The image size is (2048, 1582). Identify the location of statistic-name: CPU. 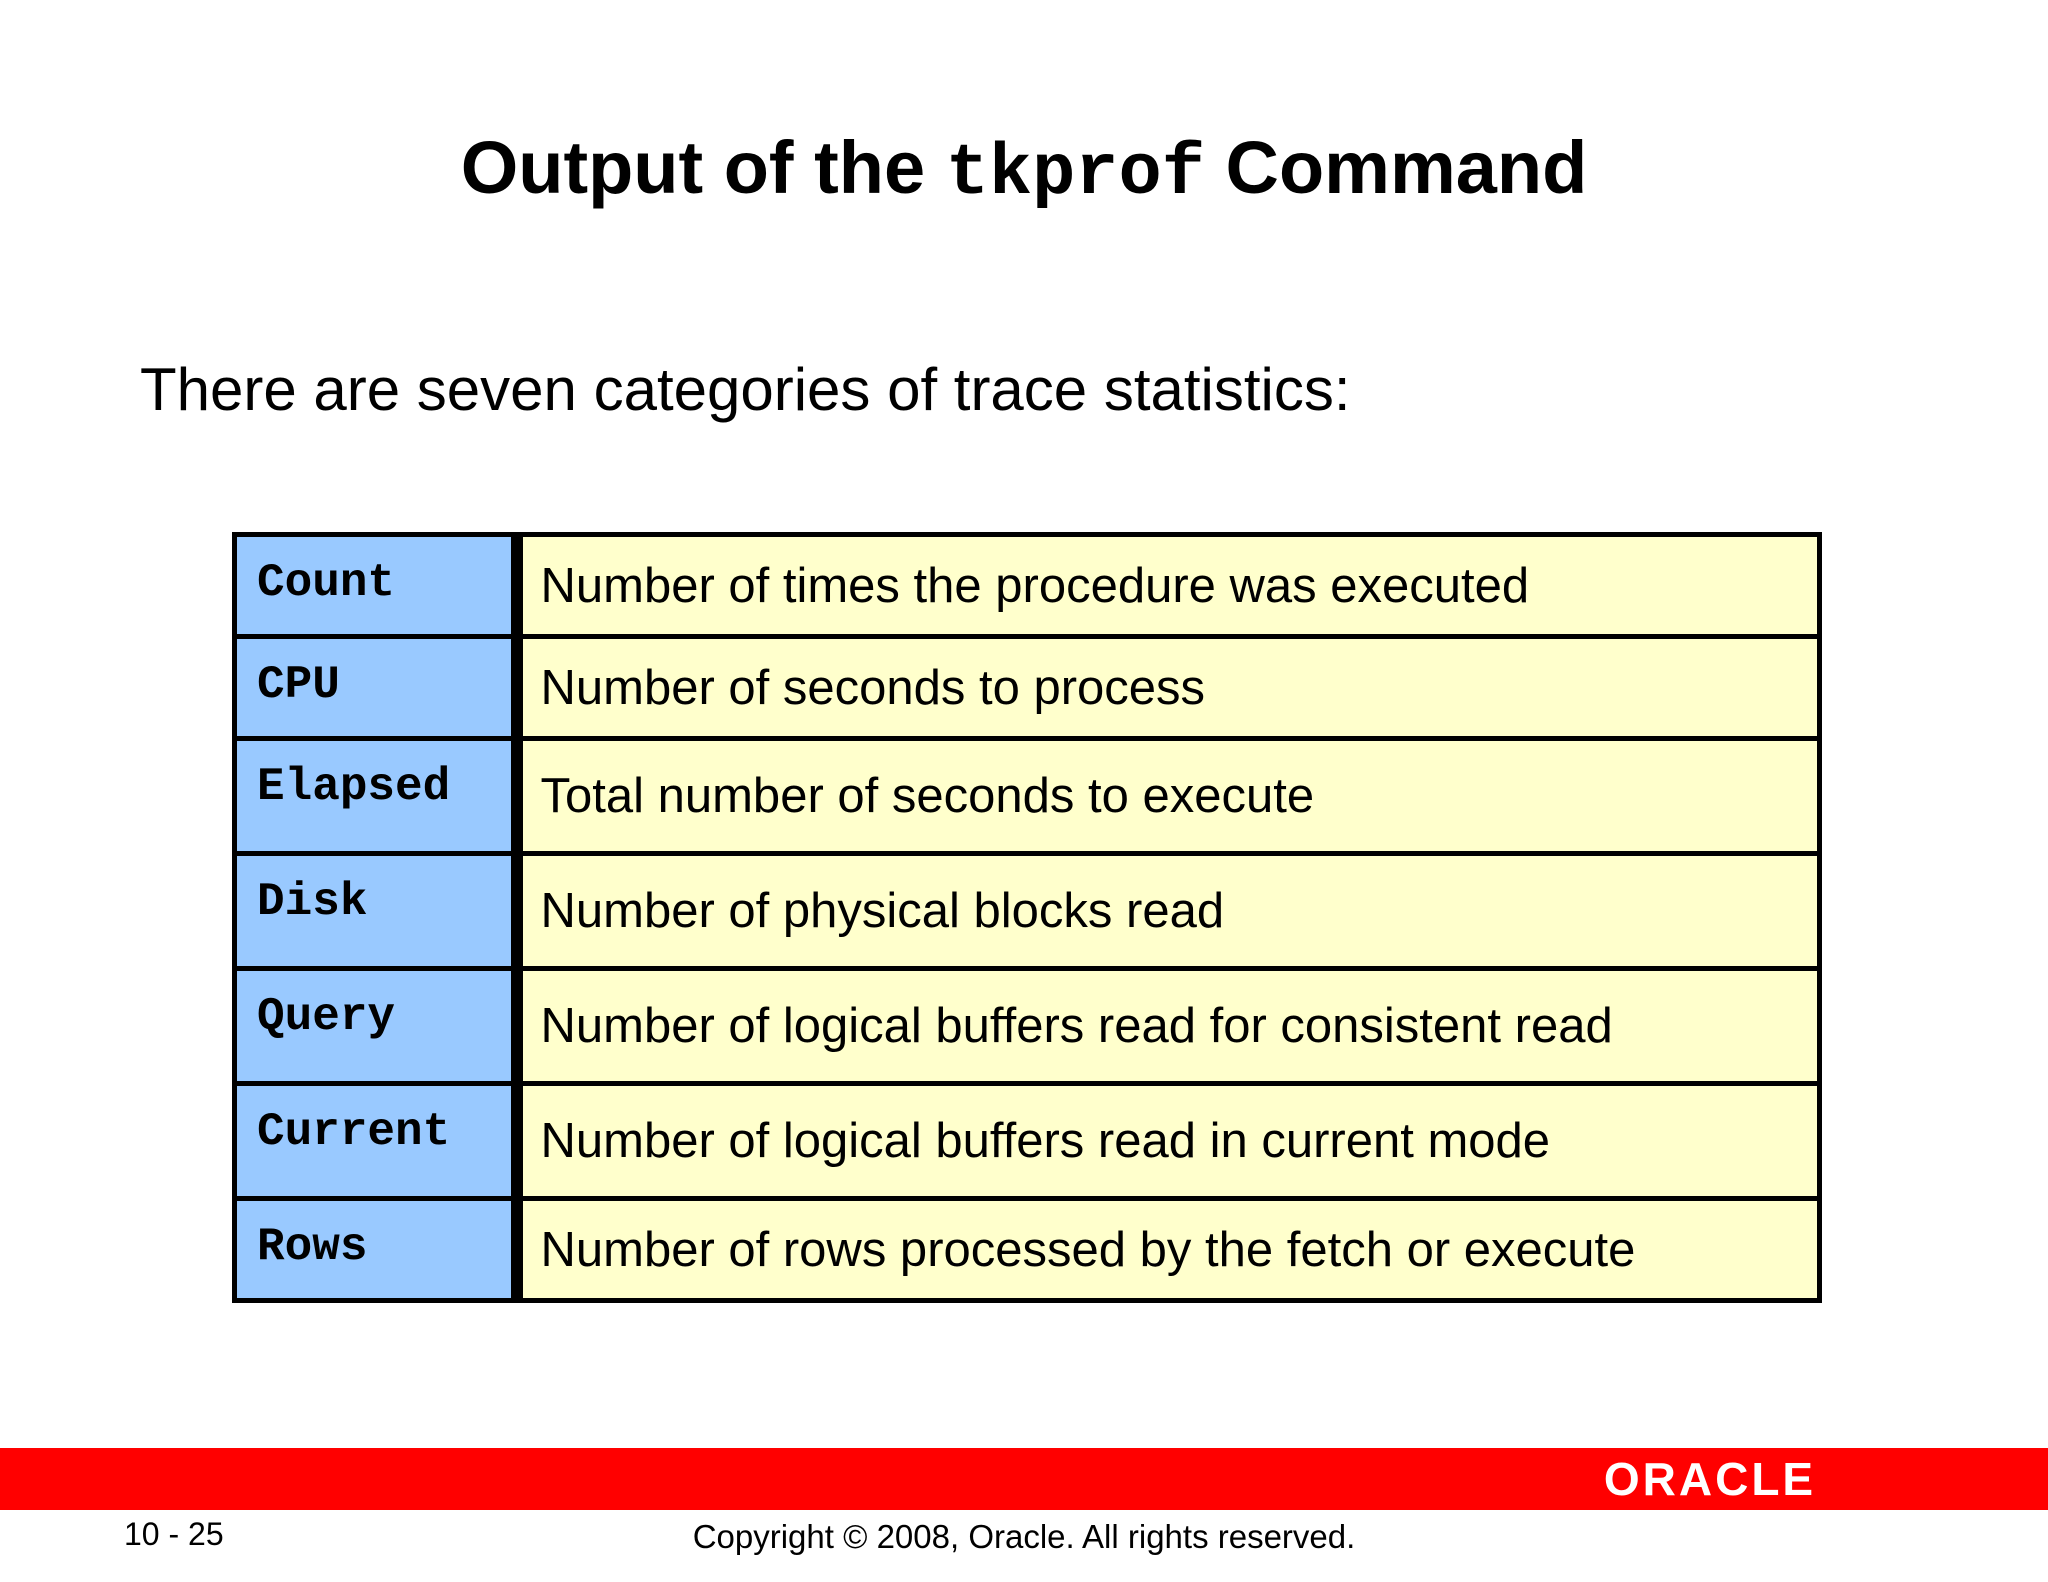
(377, 687).